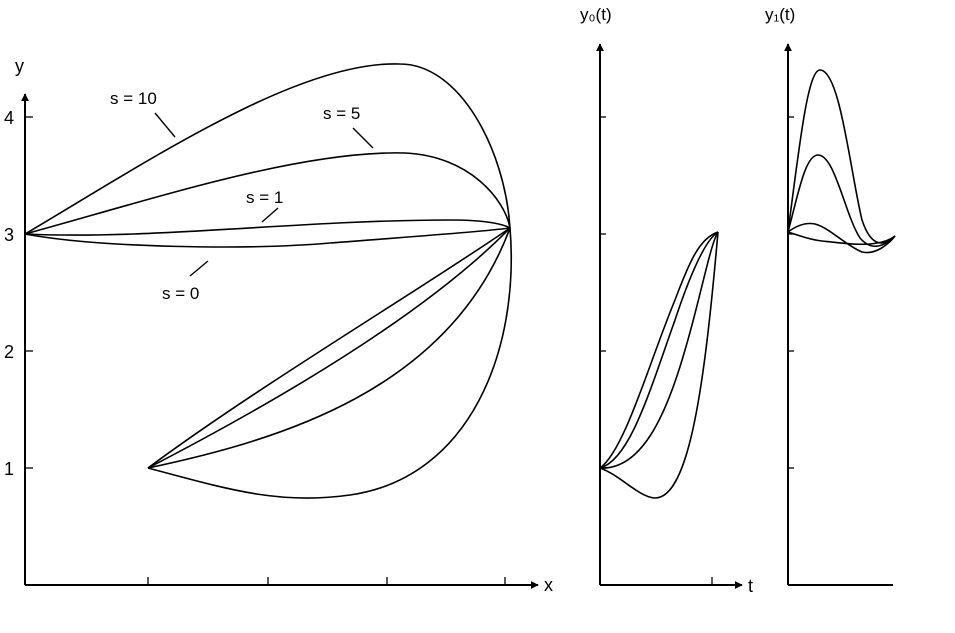  What do you see at coordinates (270, 215) in the screenshot?
I see `leader-s1` at bounding box center [270, 215].